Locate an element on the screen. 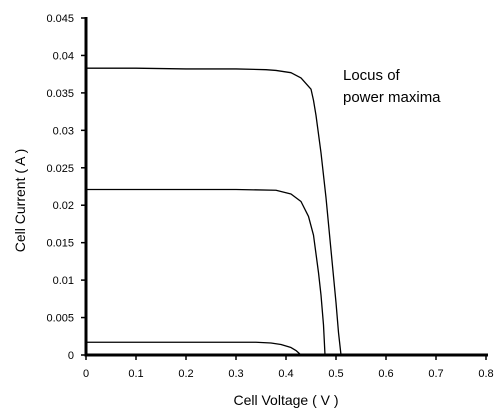 The width and height of the screenshot is (497, 409). y-axis-title: Cell Current ( A ) is located at coordinates (20, 200).